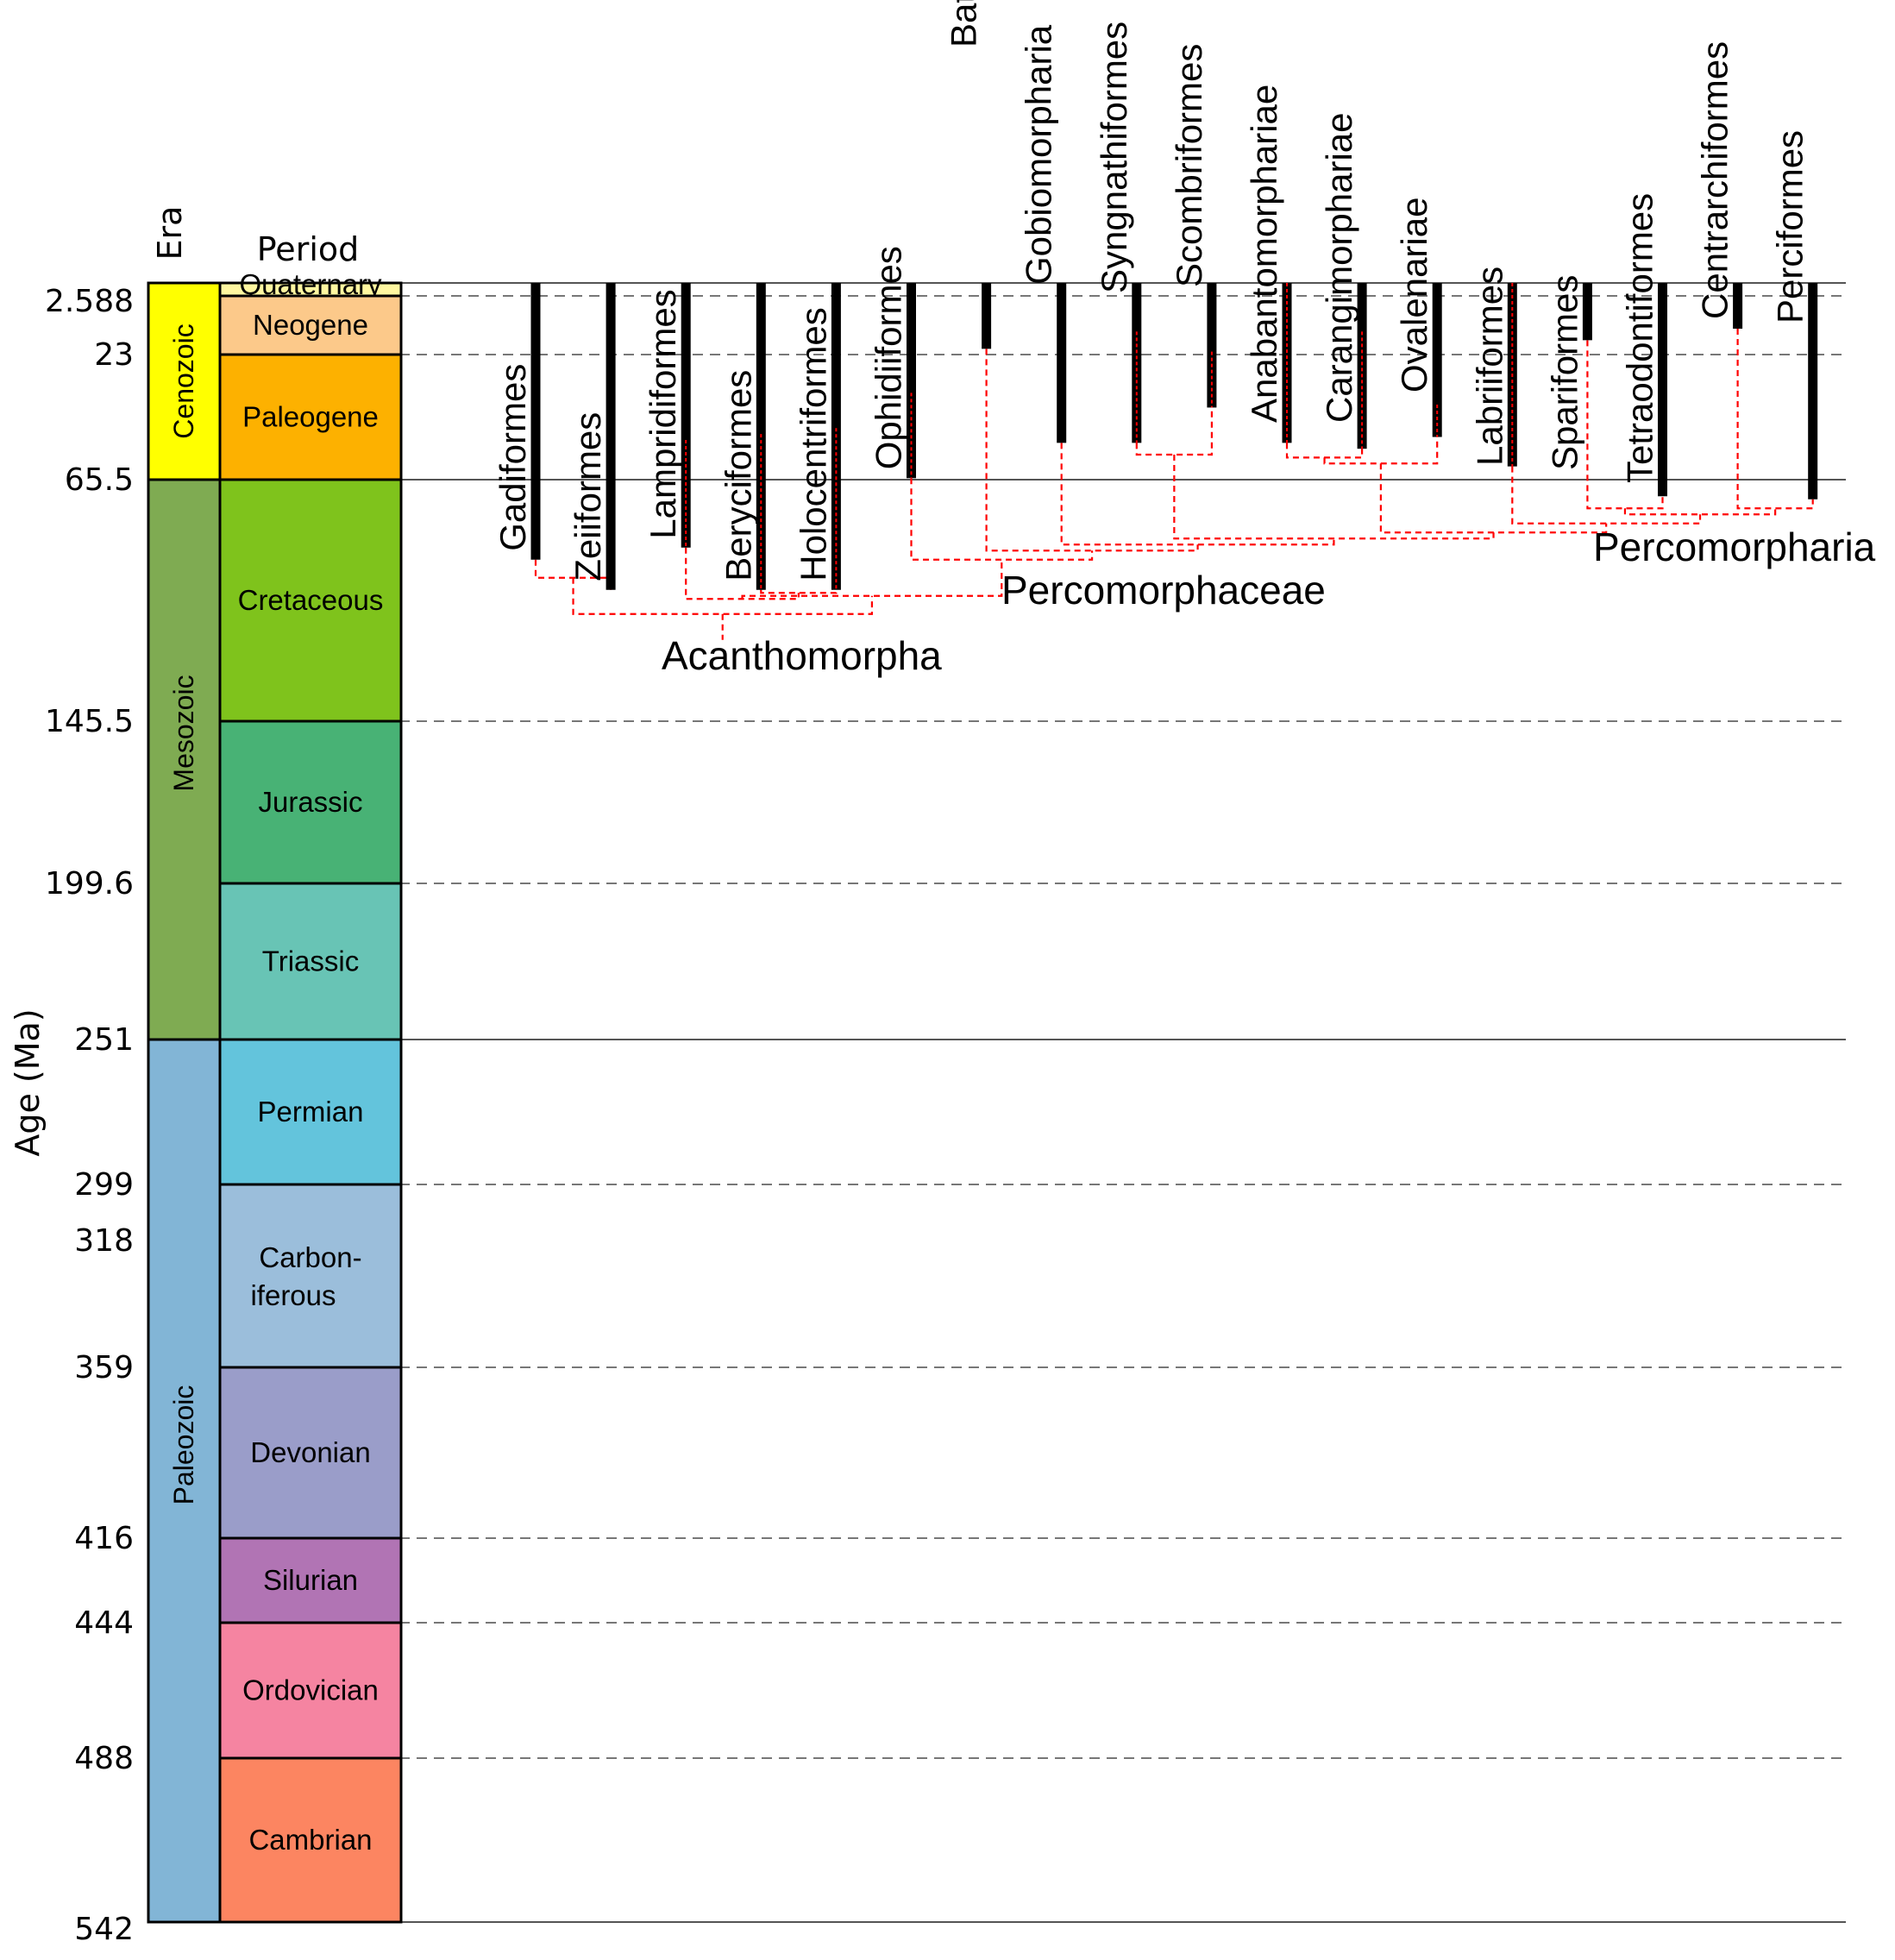 This screenshot has height=1960, width=1895. I want to click on taxon-range-bars, so click(1174, 436).